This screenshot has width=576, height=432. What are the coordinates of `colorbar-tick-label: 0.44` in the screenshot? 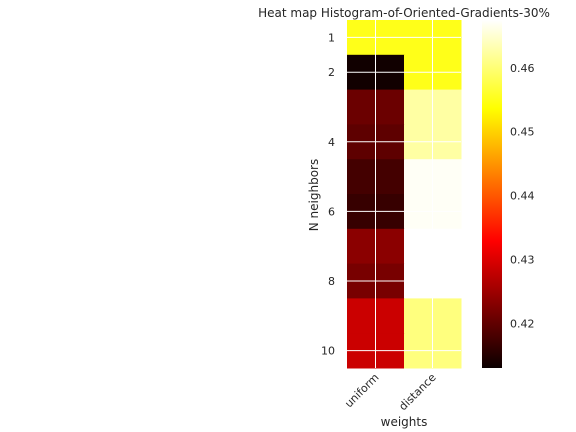 It's located at (522, 196).